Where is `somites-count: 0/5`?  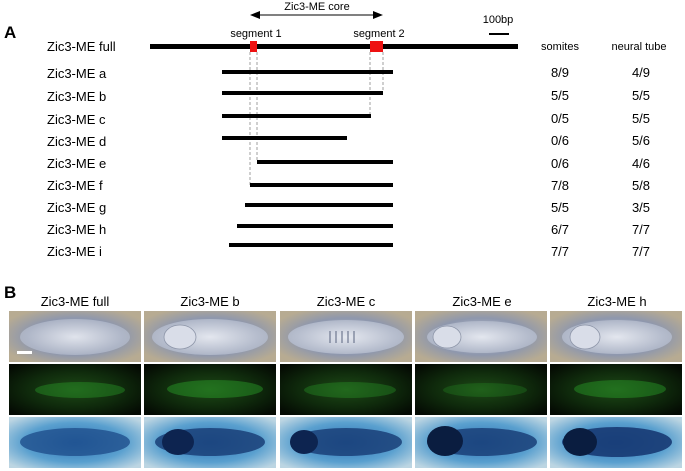
somites-count: 0/5 is located at coordinates (560, 118).